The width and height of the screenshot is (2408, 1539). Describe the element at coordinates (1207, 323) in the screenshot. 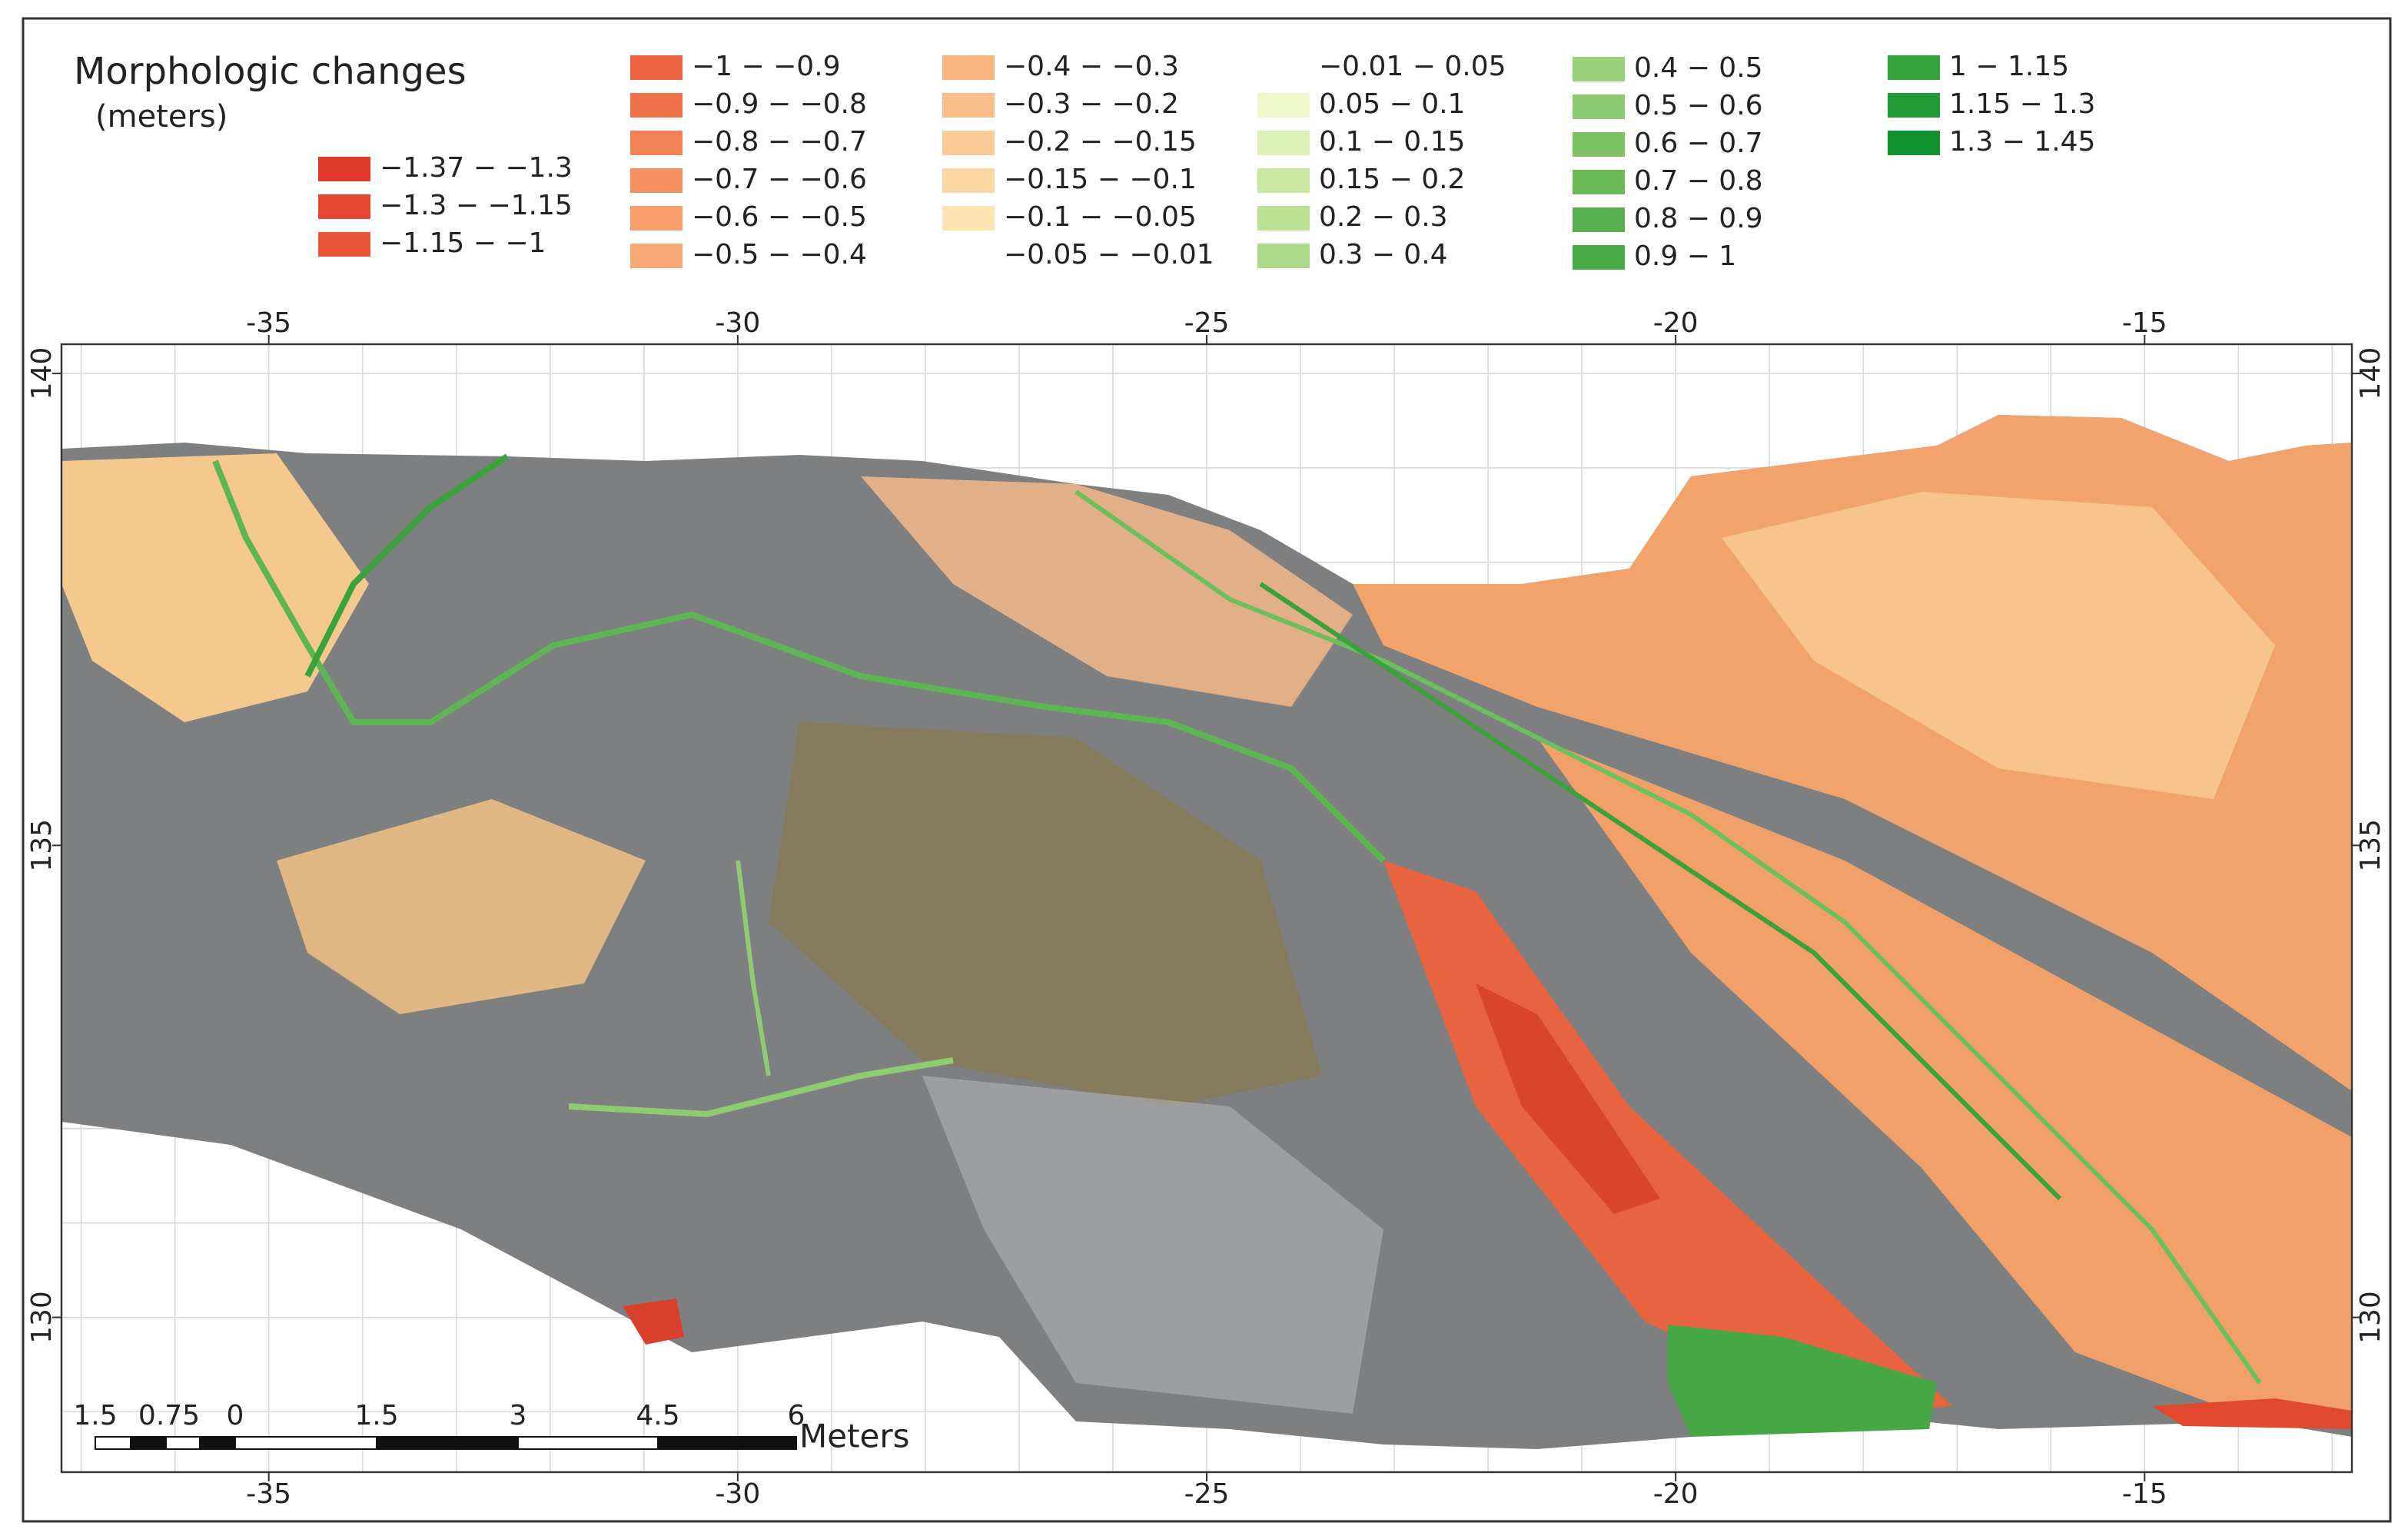

I see `x-tick-label-top: -25` at that location.